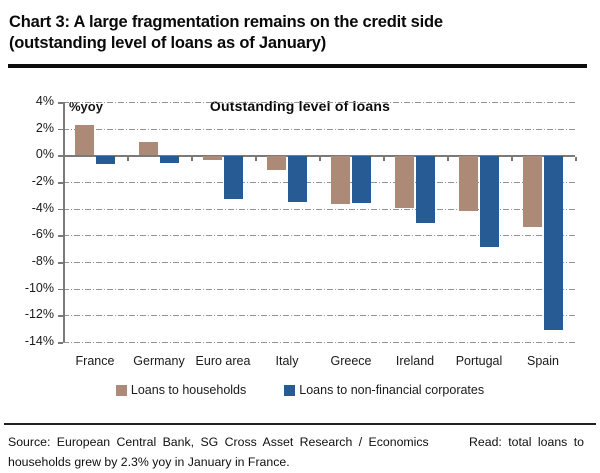 This screenshot has height=473, width=600. I want to click on header-divider, so click(297, 66).